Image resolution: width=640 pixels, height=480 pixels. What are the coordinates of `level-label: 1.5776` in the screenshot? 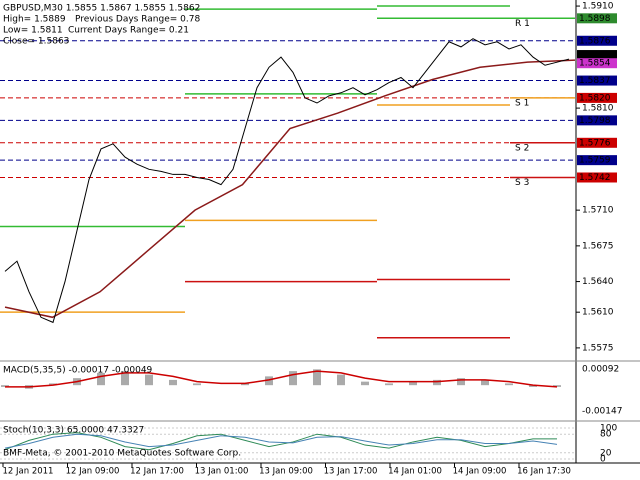 It's located at (595, 143).